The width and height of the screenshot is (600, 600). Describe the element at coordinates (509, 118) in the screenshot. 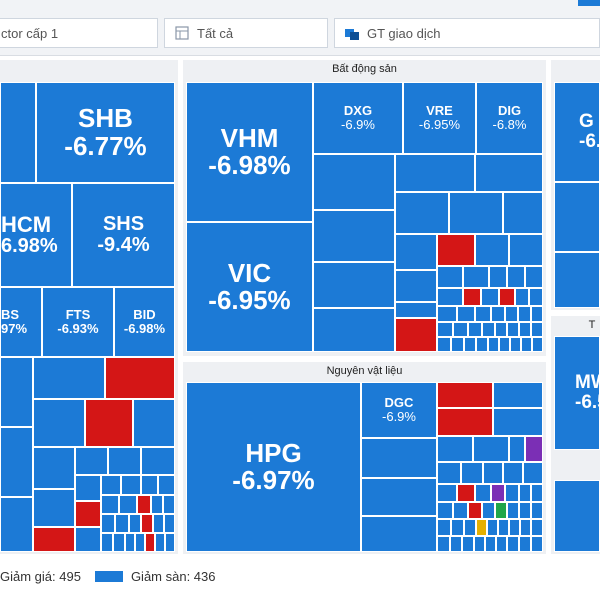

I see `tile-dig: DIG -6.8%` at that location.